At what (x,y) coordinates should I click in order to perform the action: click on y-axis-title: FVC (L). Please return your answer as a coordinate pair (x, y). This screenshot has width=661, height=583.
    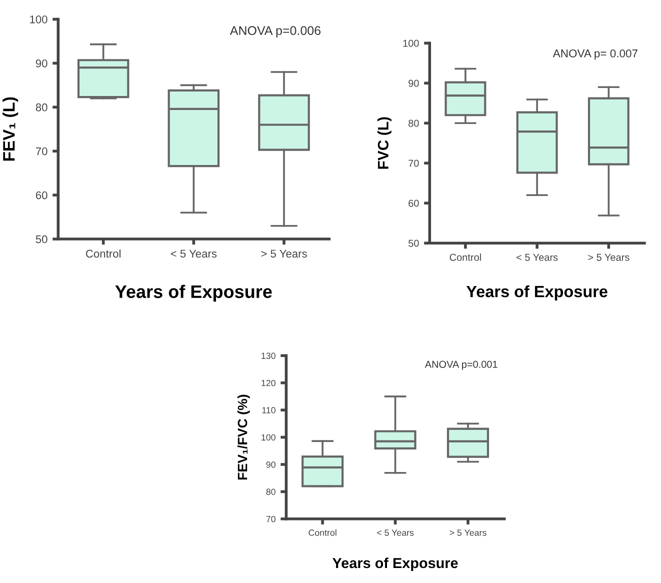
    Looking at the image, I should click on (384, 143).